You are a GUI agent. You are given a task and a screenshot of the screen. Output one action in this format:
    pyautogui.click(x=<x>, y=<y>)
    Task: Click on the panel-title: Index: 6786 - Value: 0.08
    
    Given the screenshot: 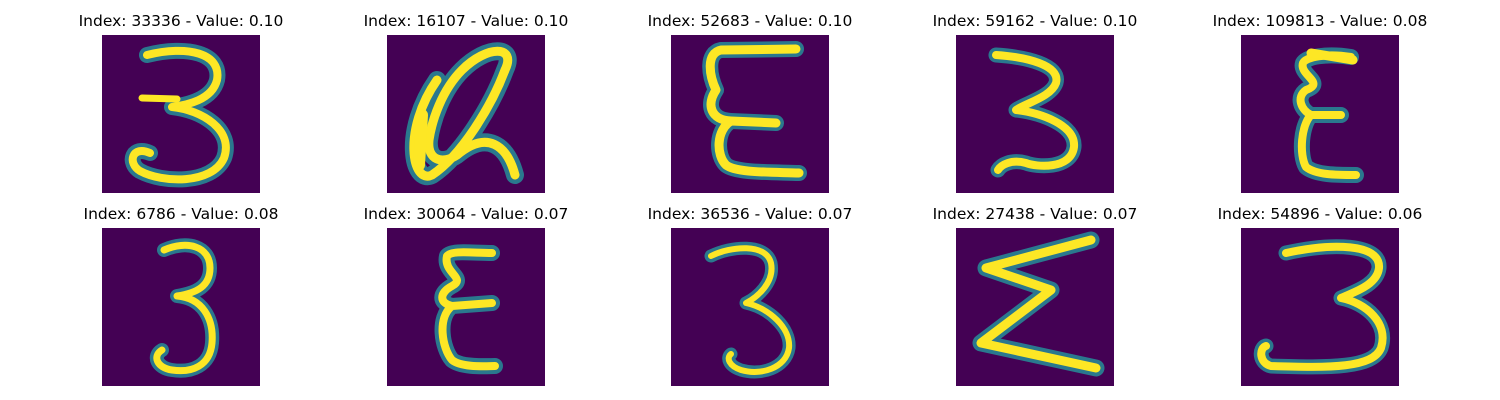 What is the action you would take?
    pyautogui.click(x=181, y=214)
    